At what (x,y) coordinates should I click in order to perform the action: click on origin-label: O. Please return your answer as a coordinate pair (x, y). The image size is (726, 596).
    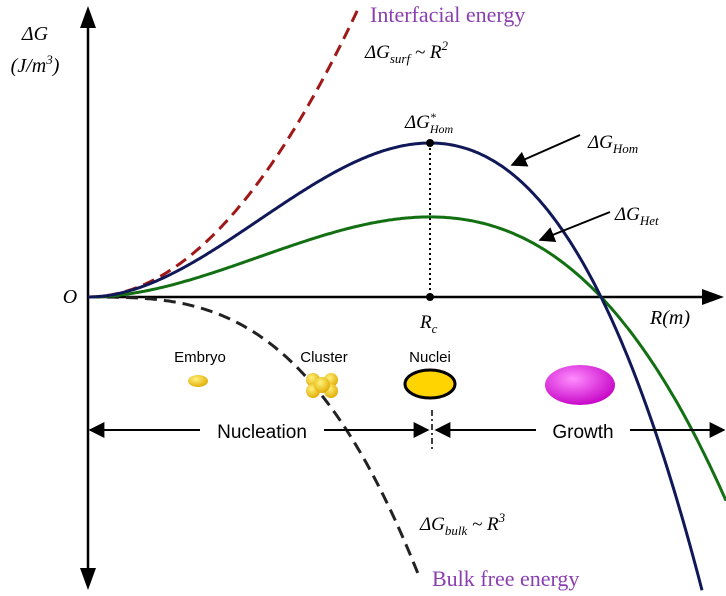
    Looking at the image, I should click on (70, 297).